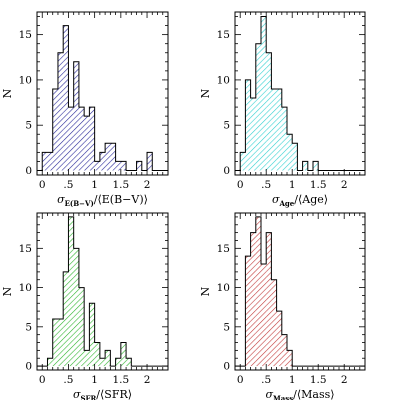  Describe the element at coordinates (102, 200) in the screenshot. I see `x-axis-label: σE(B−V)/⟨E(B−V)⟩` at that location.